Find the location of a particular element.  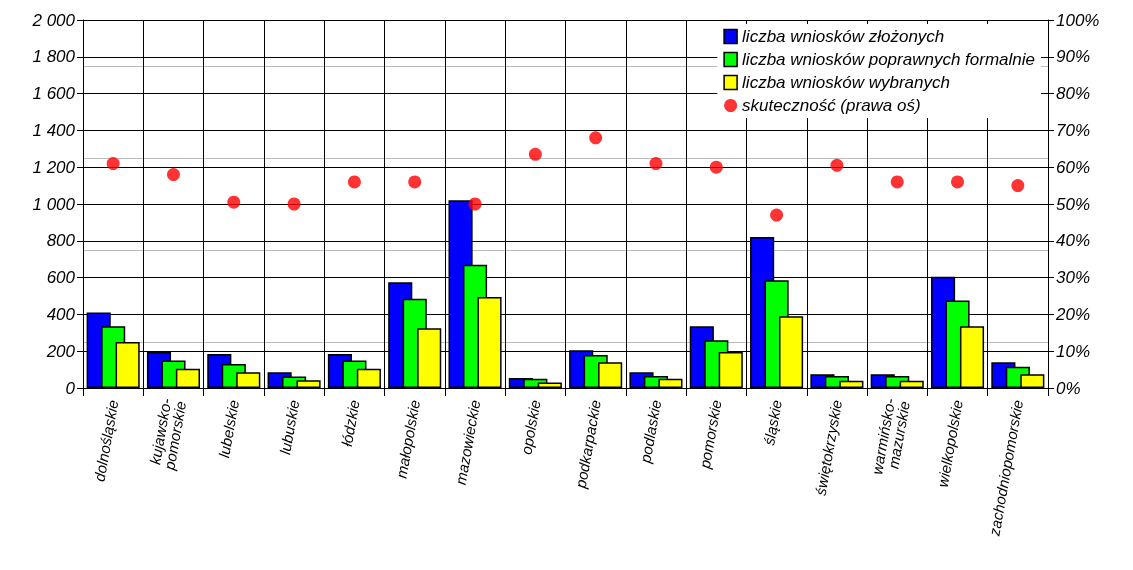

y-tick-label: 200 is located at coordinates (60, 351).